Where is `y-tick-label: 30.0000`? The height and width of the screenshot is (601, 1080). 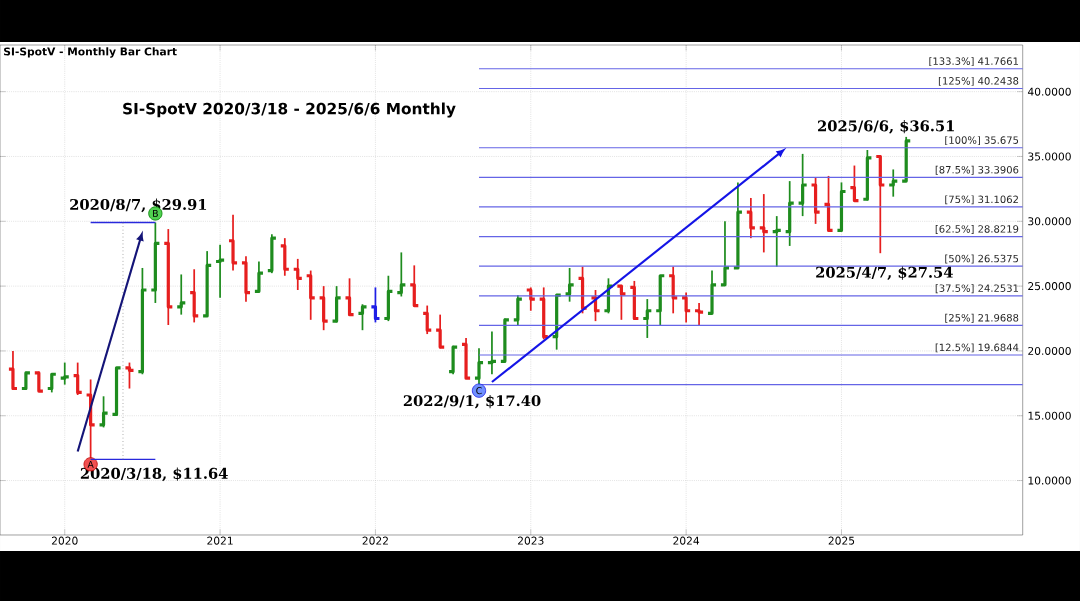 y-tick-label: 30.0000 is located at coordinates (1049, 221).